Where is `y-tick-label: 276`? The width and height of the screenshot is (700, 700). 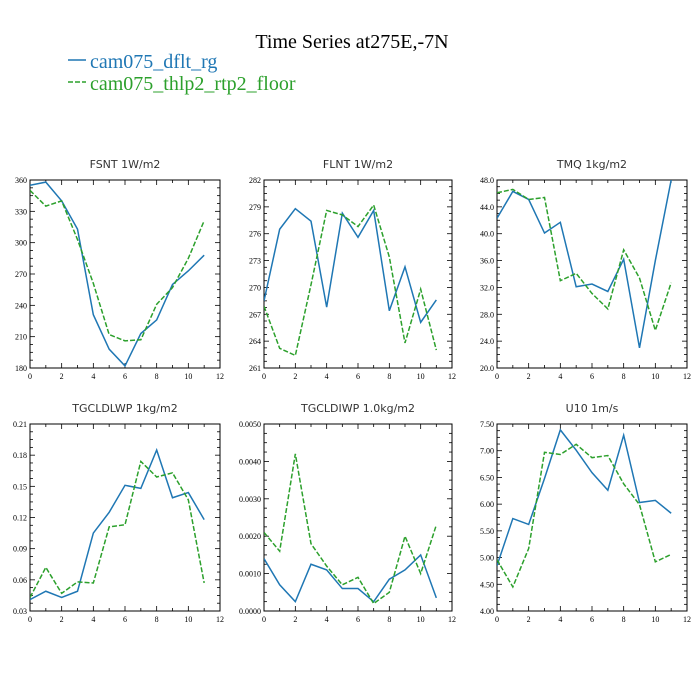
y-tick-label: 276 is located at coordinates (255, 234).